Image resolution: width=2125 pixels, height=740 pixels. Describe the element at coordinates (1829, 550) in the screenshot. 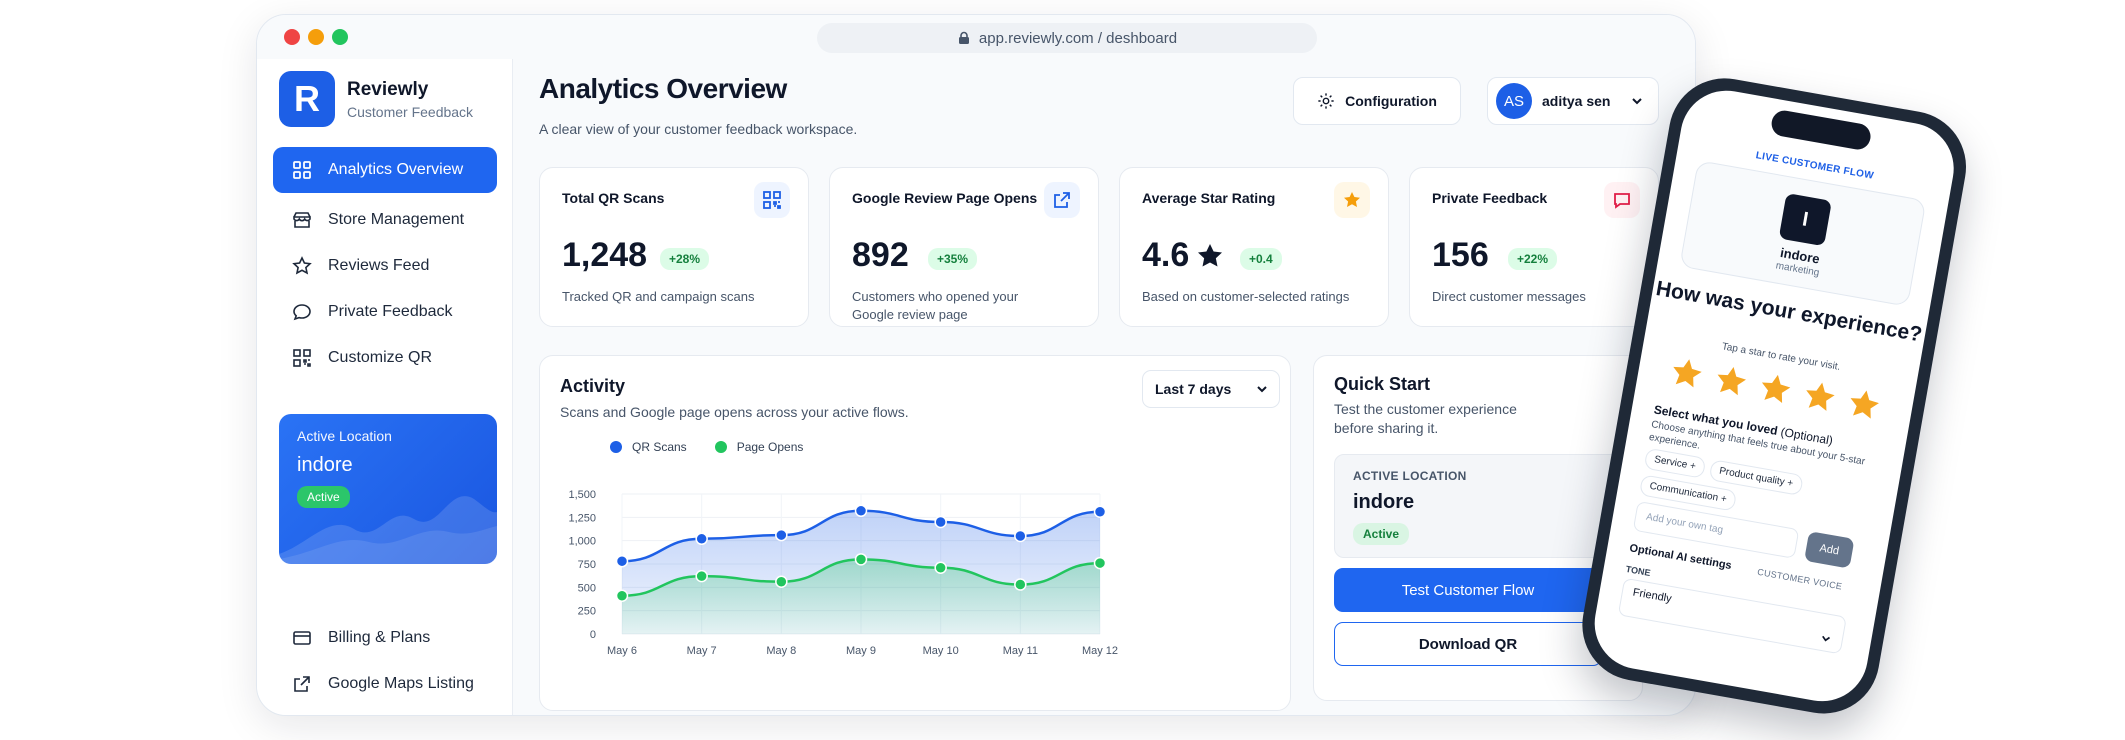

I see `add-tag-button: Add` at that location.